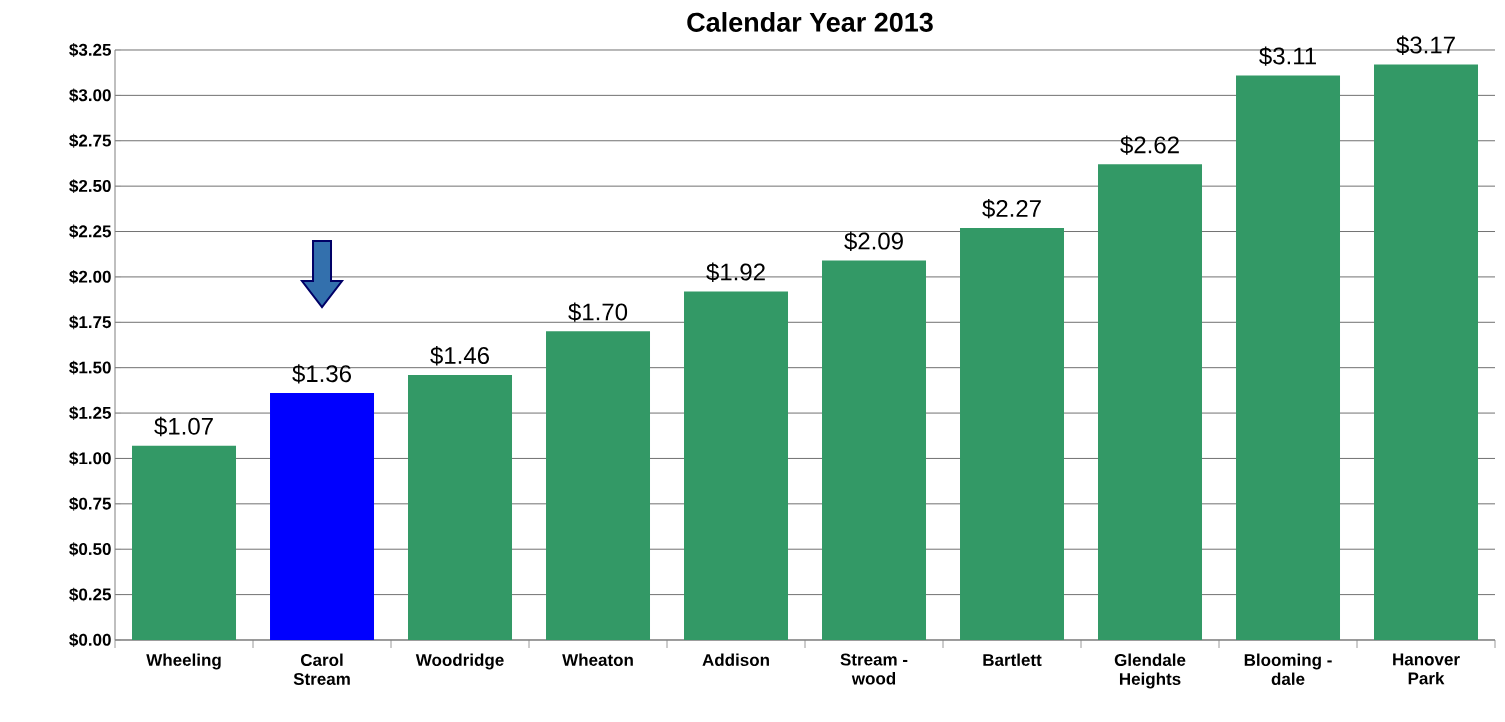 Image resolution: width=1505 pixels, height=722 pixels. What do you see at coordinates (90, 413) in the screenshot?
I see `y-tick-label: $1.25` at bounding box center [90, 413].